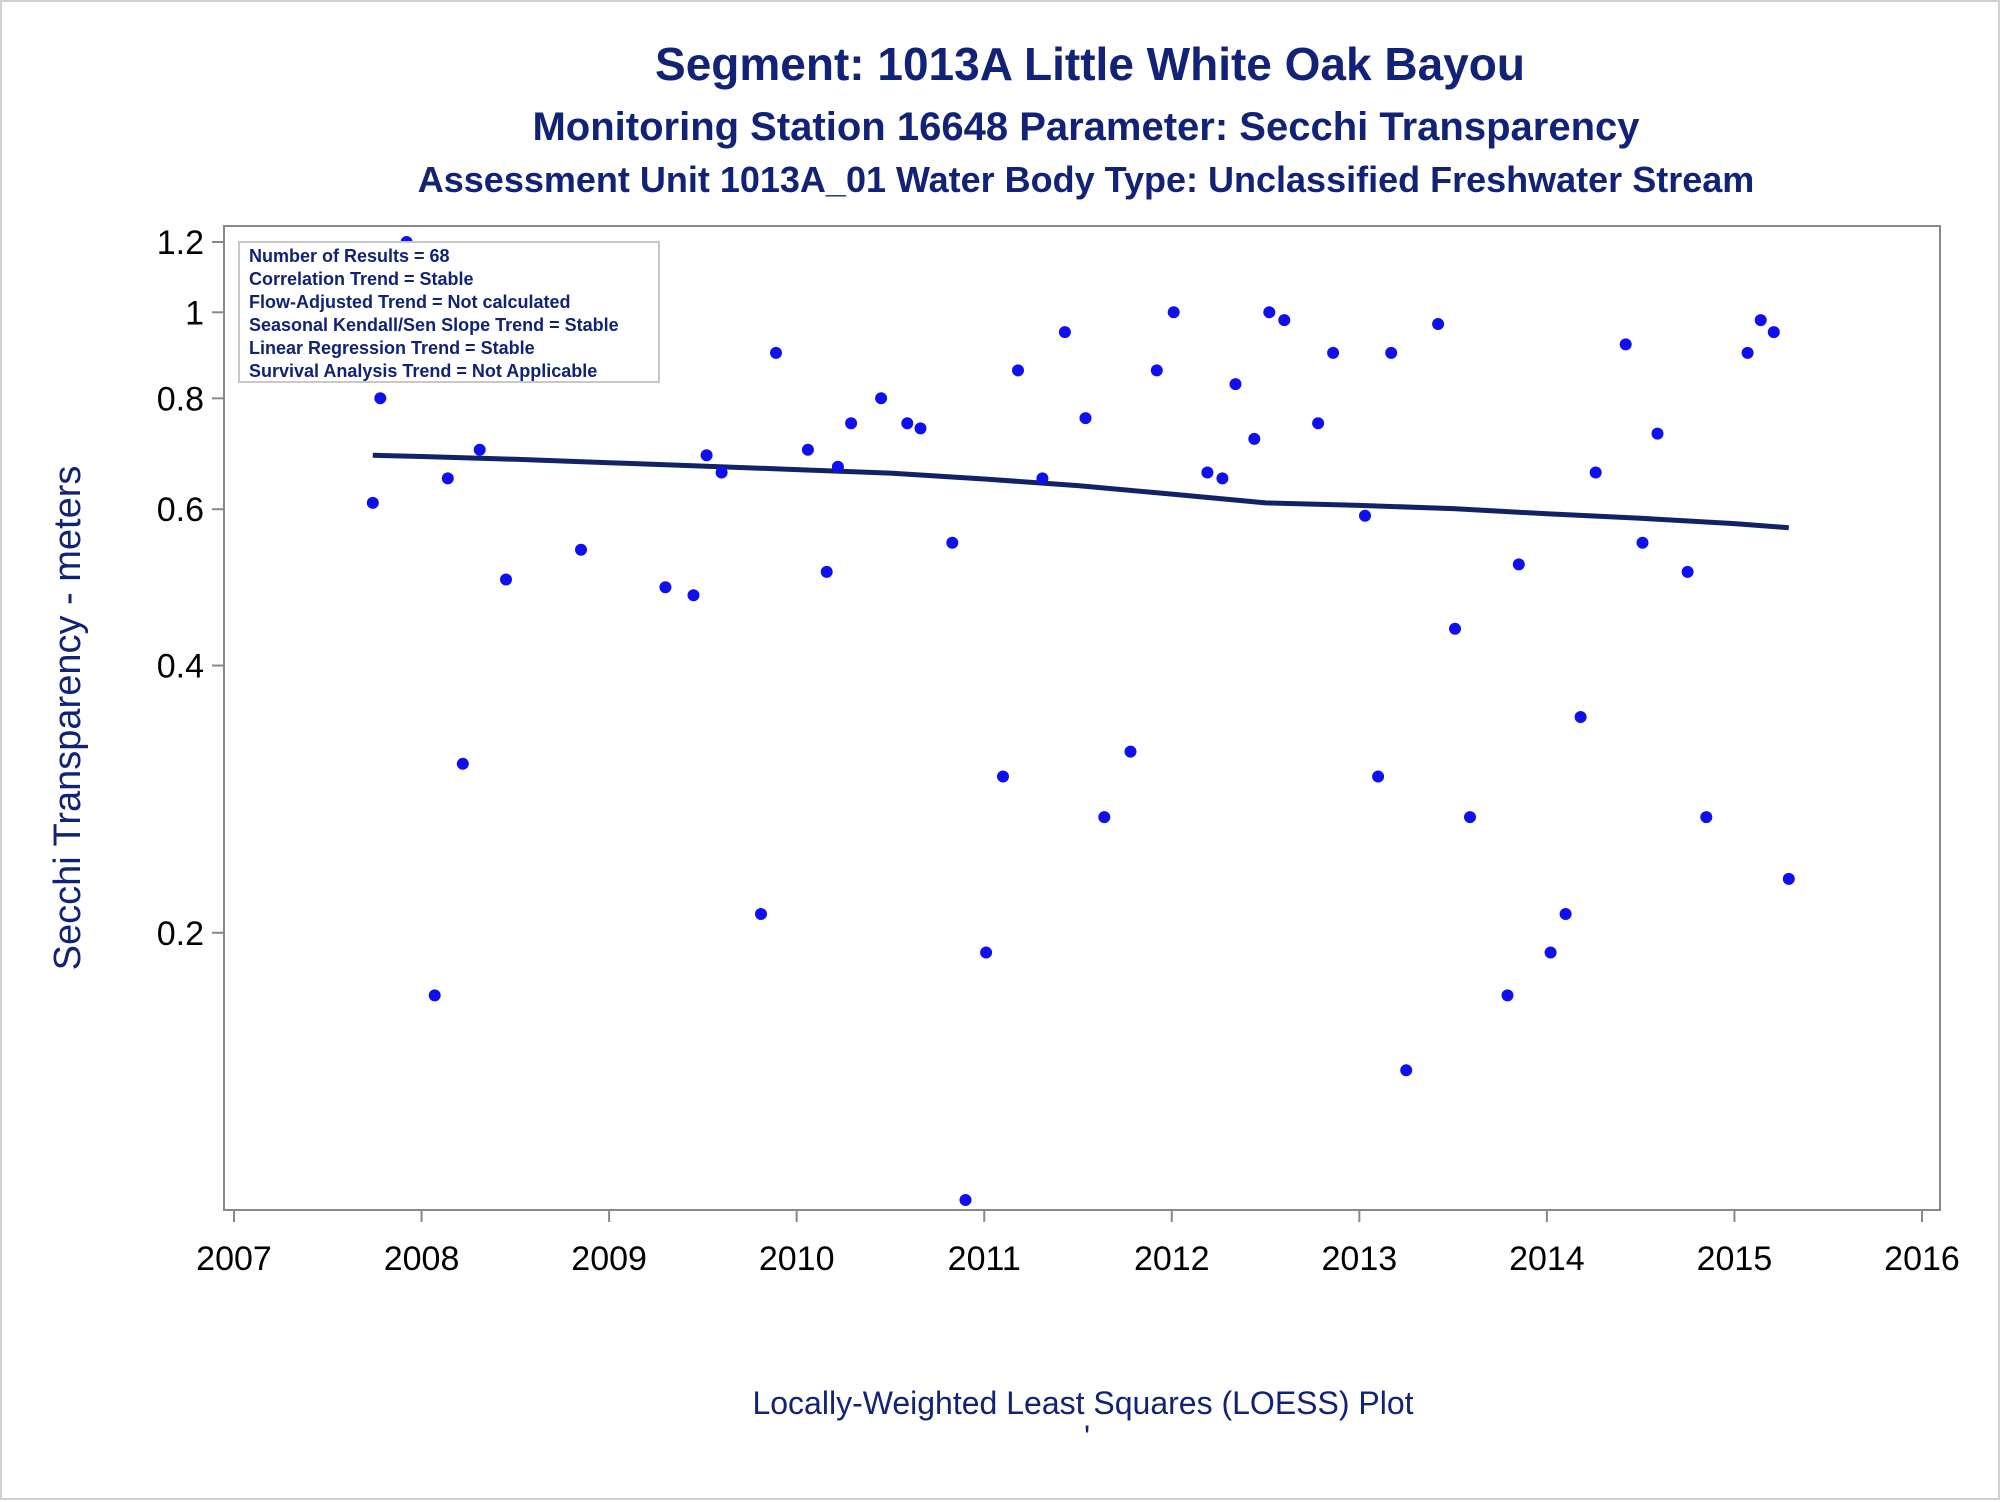 This screenshot has width=2000, height=1502. What do you see at coordinates (180, 934) in the screenshot?
I see `y-tick-label: 0.2` at bounding box center [180, 934].